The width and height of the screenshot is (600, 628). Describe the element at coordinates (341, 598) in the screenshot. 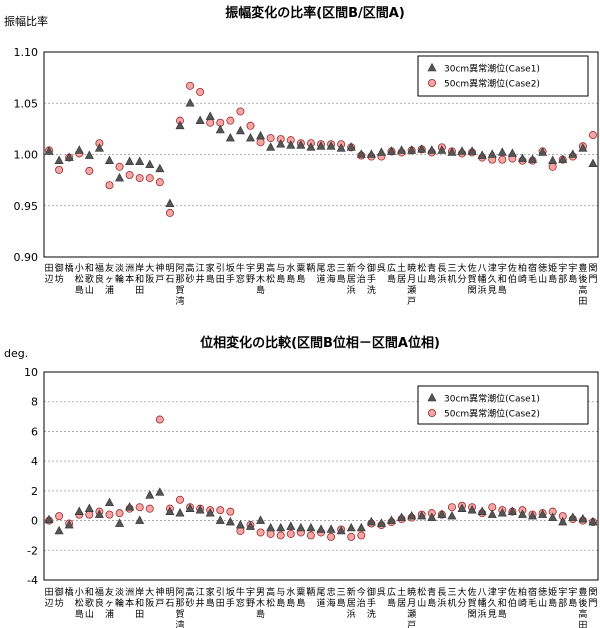

I see `x-tick-label: 三島` at that location.